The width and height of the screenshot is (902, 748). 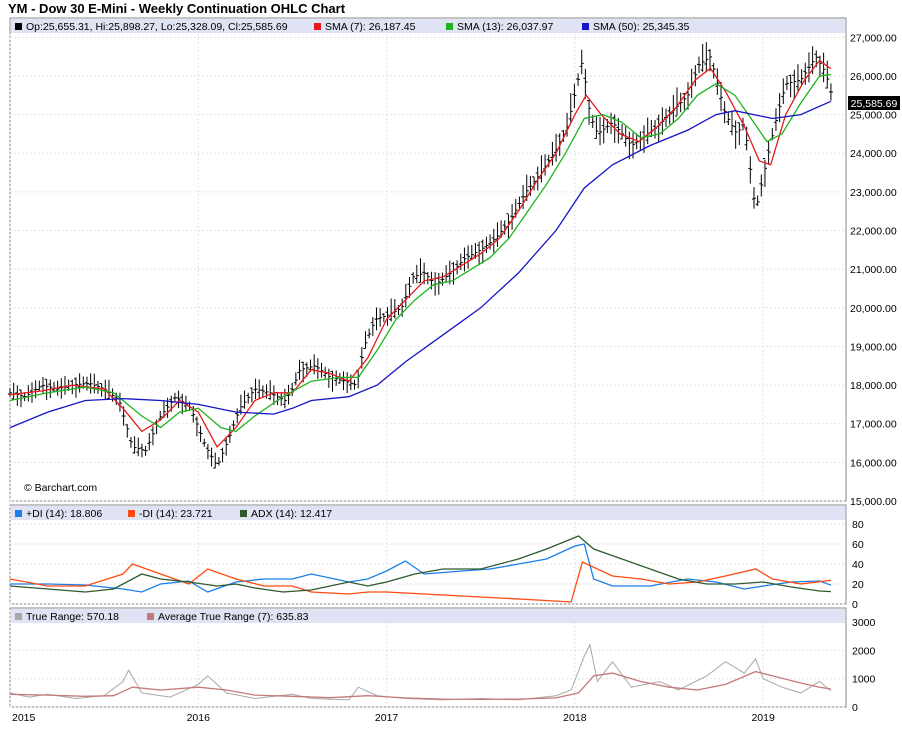 I want to click on mdi-line, so click(x=420, y=582).